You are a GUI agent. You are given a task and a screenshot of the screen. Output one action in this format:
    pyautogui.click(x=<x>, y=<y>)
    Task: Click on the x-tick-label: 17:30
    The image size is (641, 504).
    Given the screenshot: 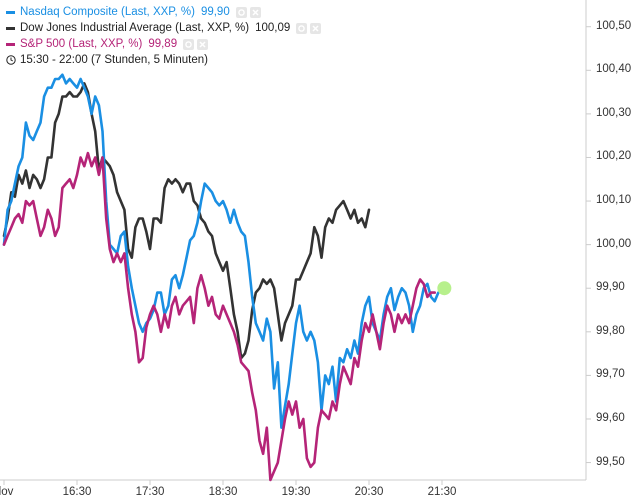 What is the action you would take?
    pyautogui.click(x=150, y=492)
    